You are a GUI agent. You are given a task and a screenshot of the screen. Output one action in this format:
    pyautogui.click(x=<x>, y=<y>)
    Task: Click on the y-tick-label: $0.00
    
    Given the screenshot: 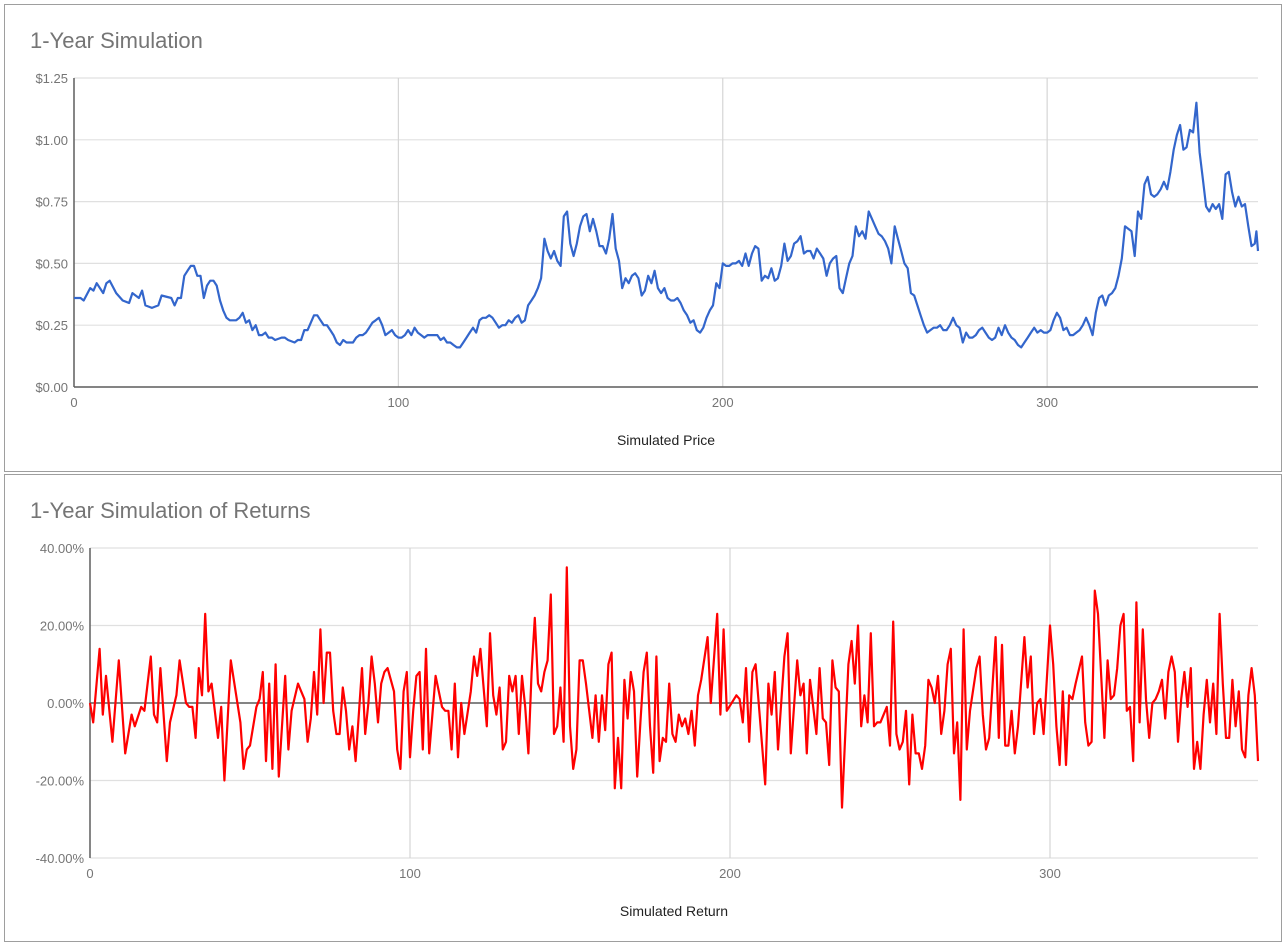 What is the action you would take?
    pyautogui.click(x=51, y=387)
    